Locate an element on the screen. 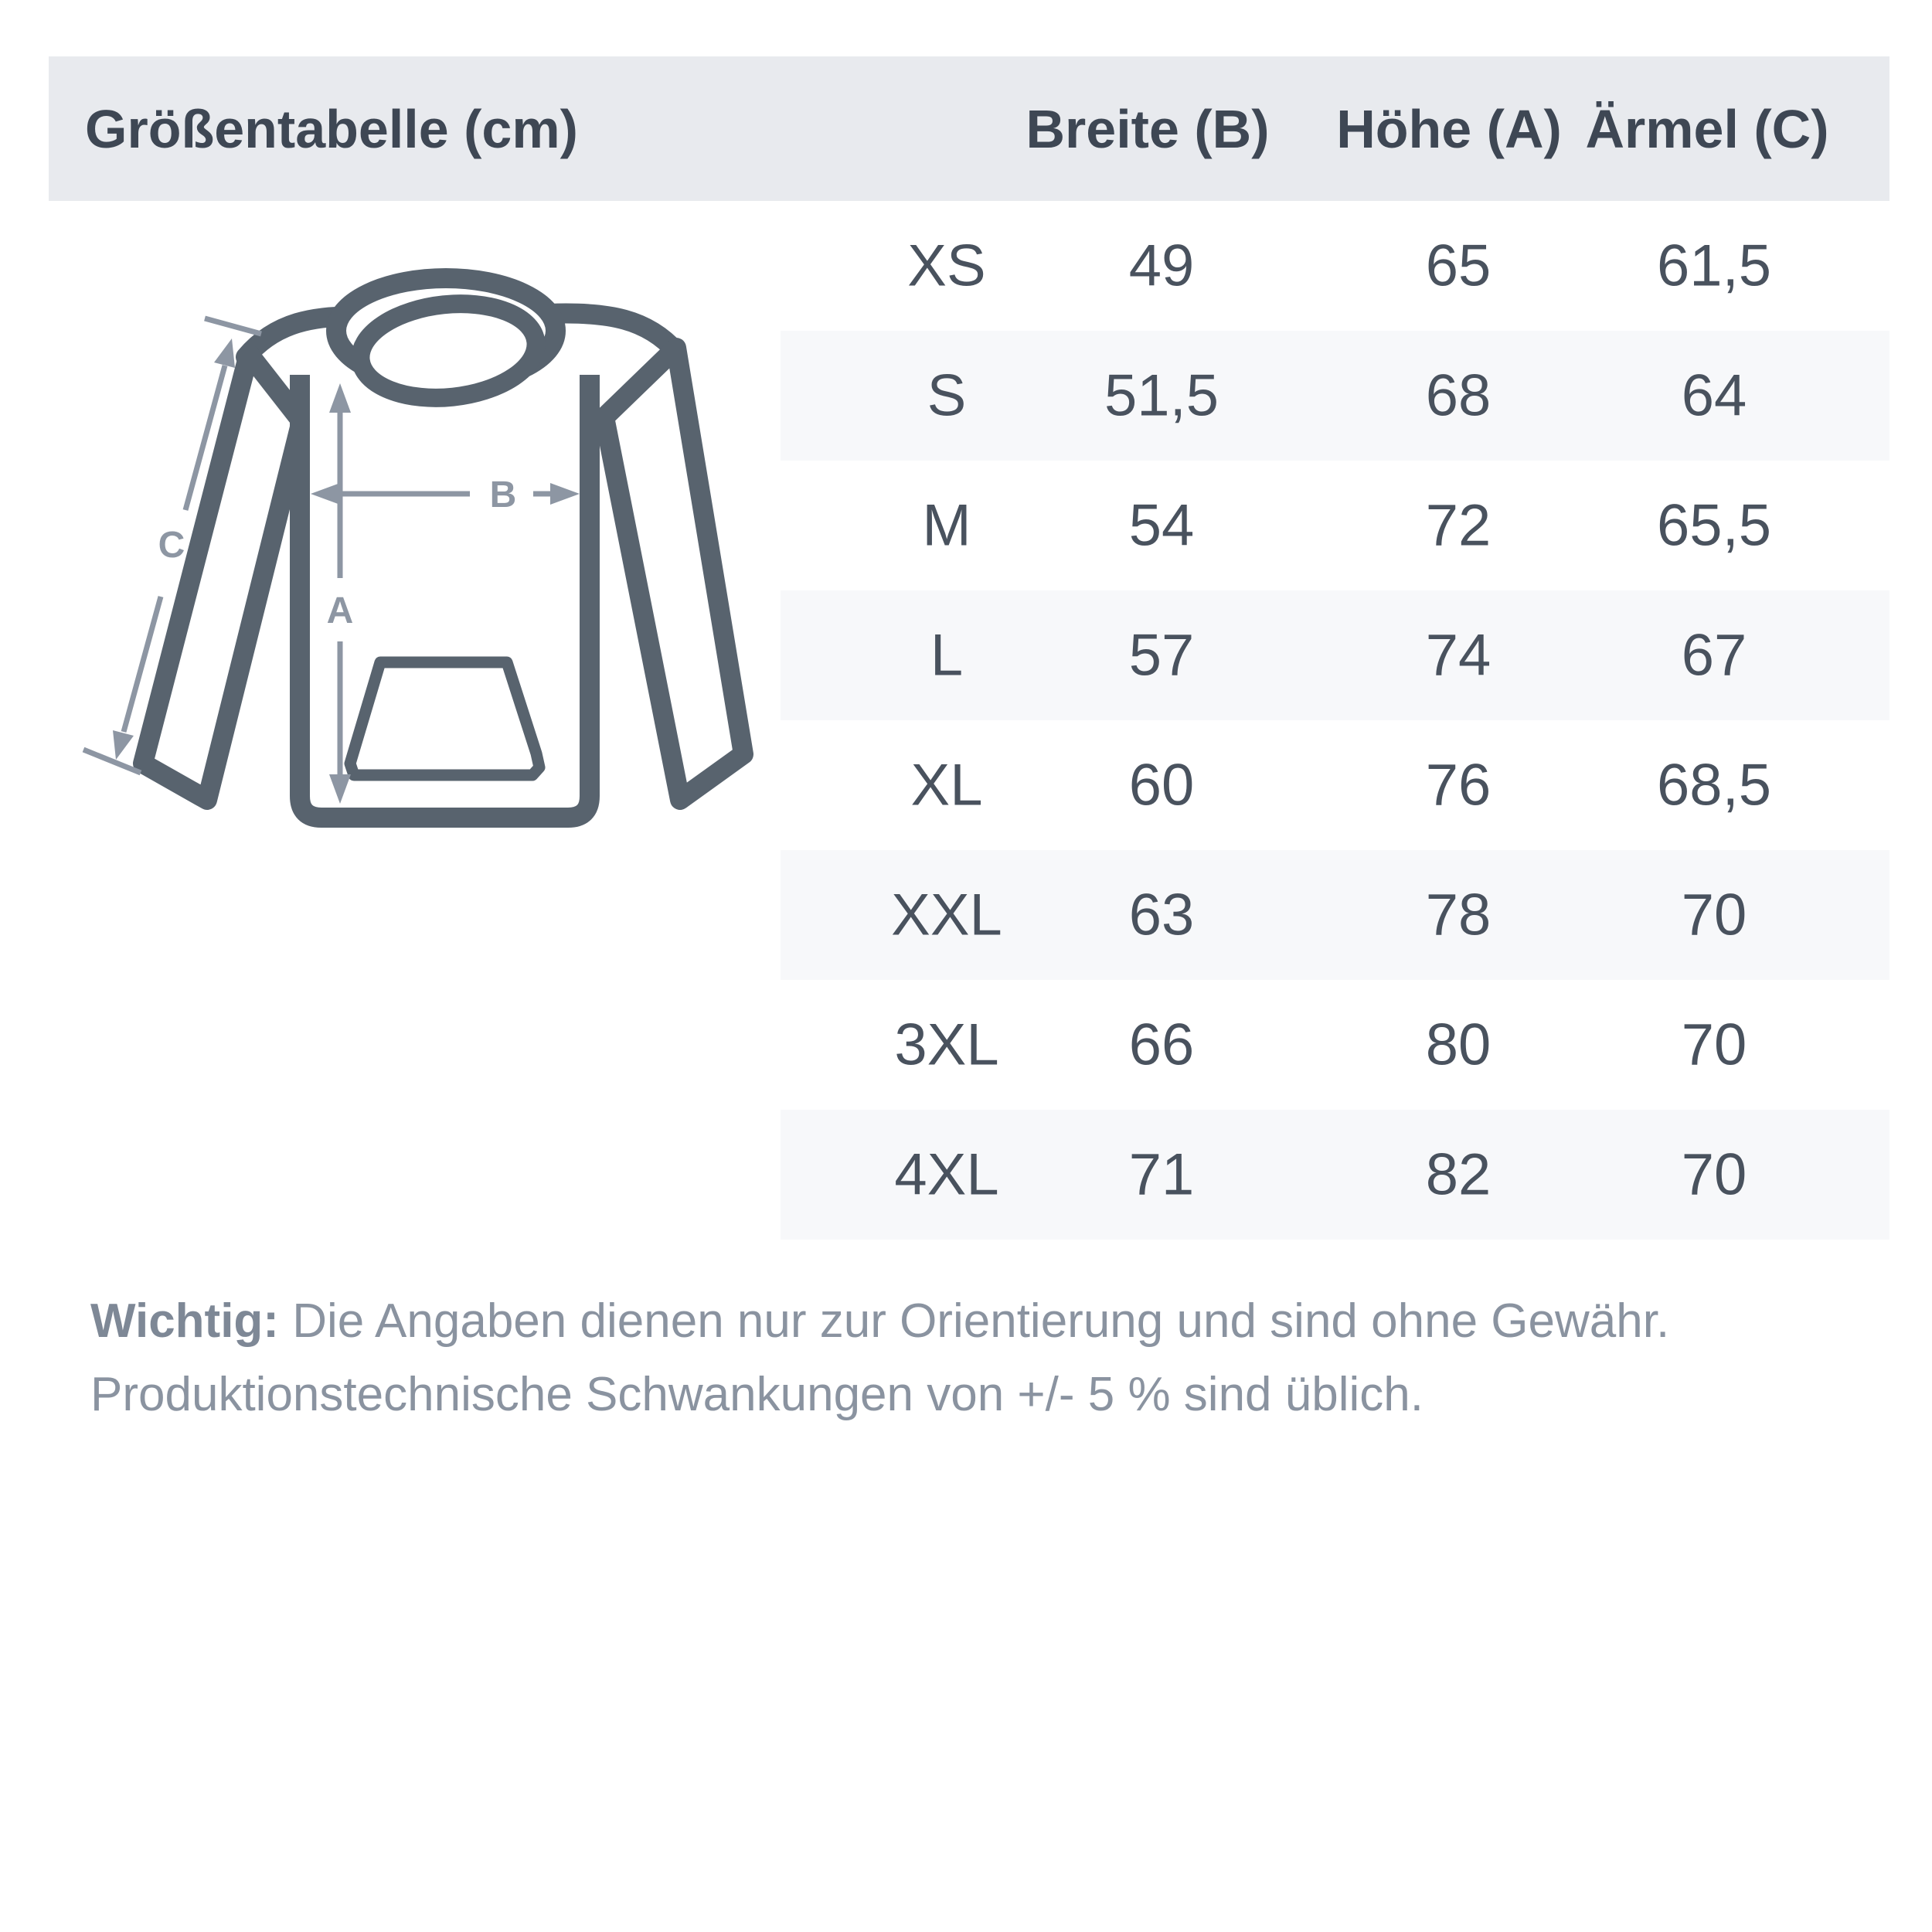 The image size is (1932, 1932). size-label: XXL is located at coordinates (947, 915).